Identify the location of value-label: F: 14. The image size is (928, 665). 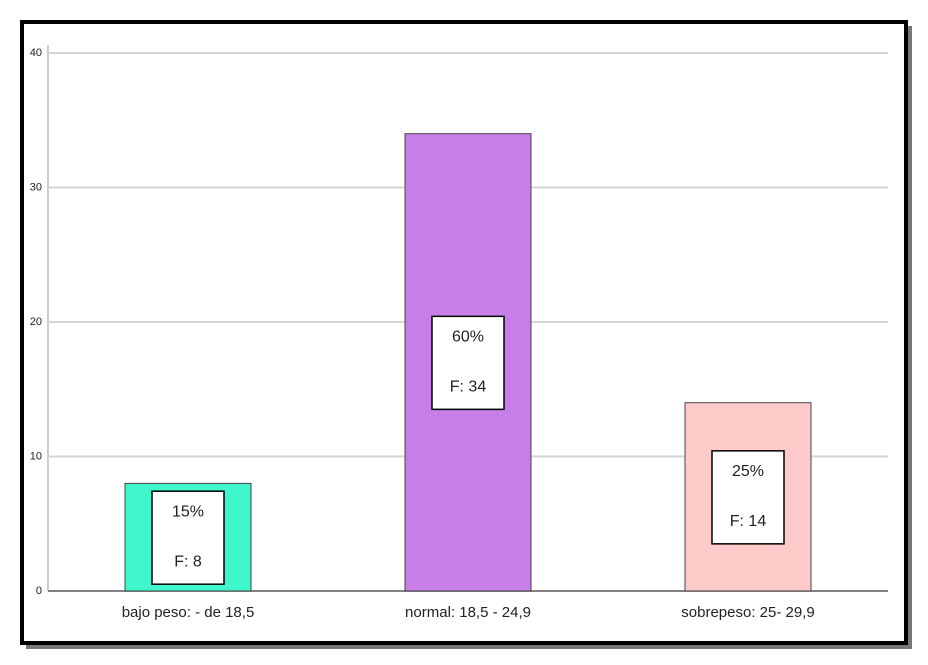
(748, 521).